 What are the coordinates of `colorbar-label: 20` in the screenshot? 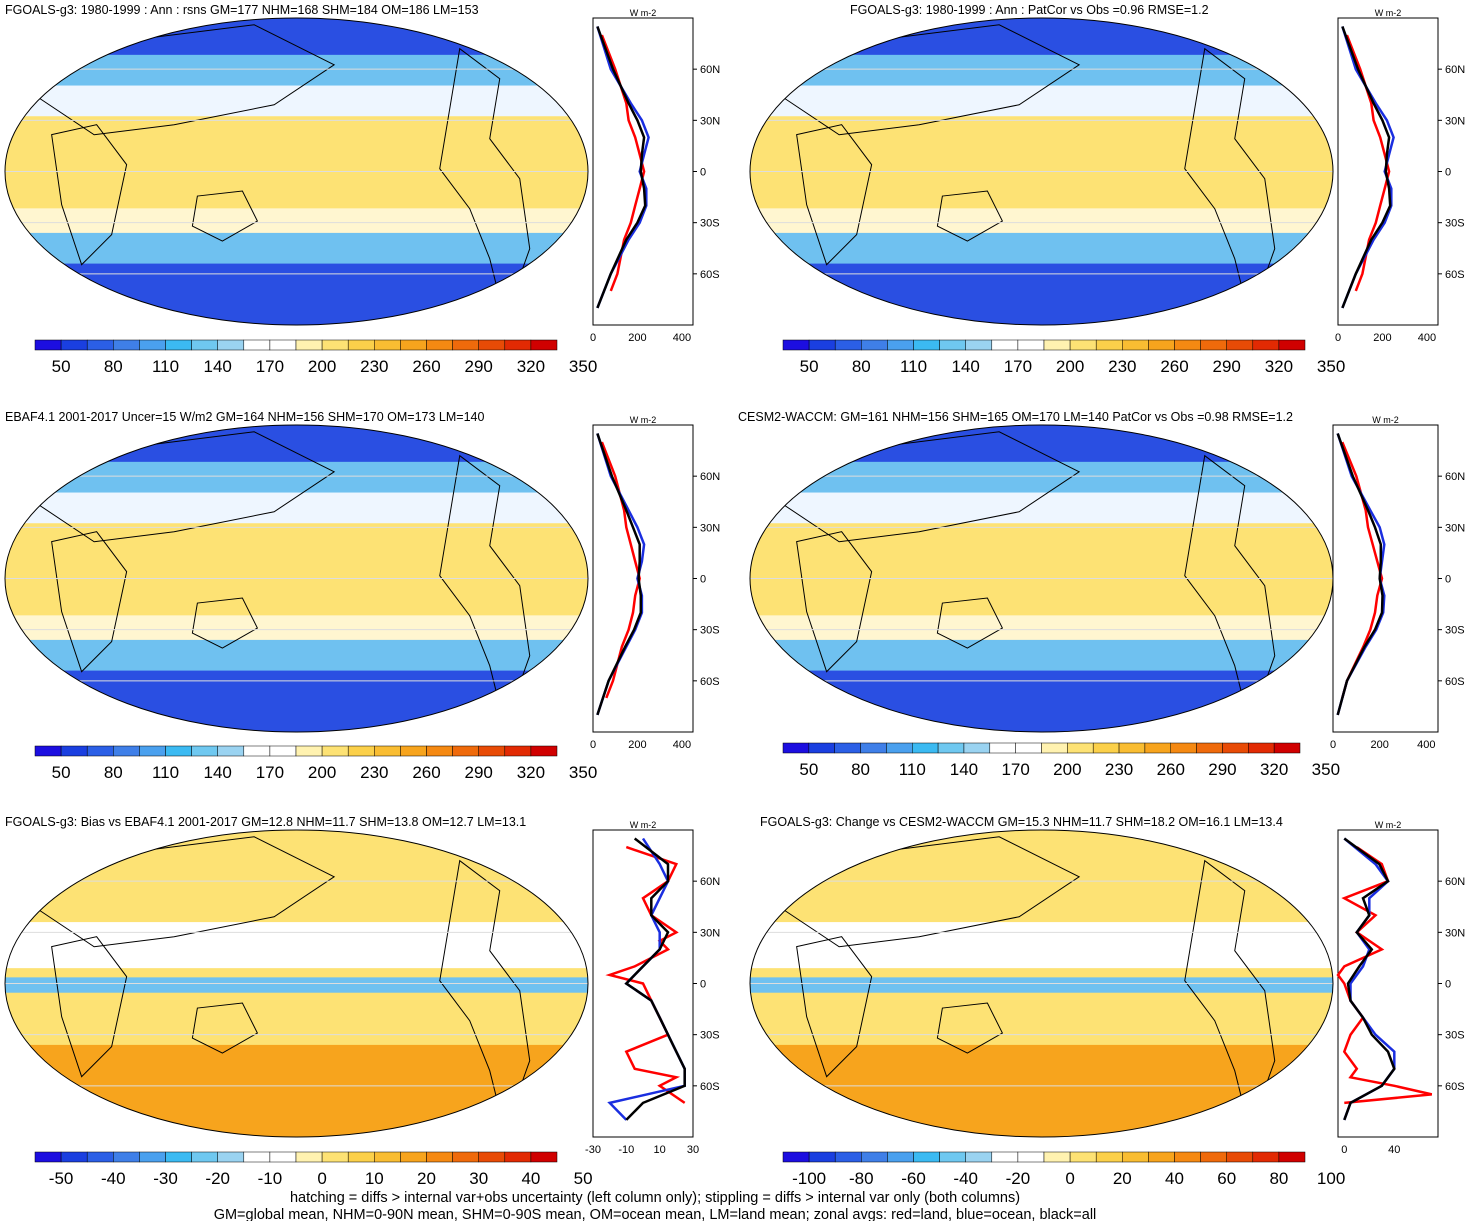 It's located at (1122, 1178).